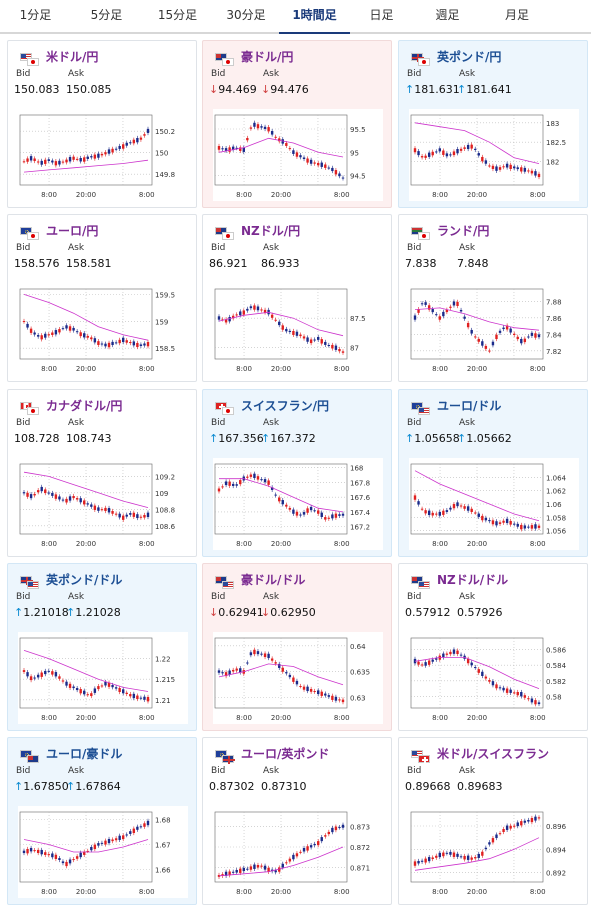 This screenshot has height=905, width=591. I want to click on ask-price: 1.05662, so click(489, 438).